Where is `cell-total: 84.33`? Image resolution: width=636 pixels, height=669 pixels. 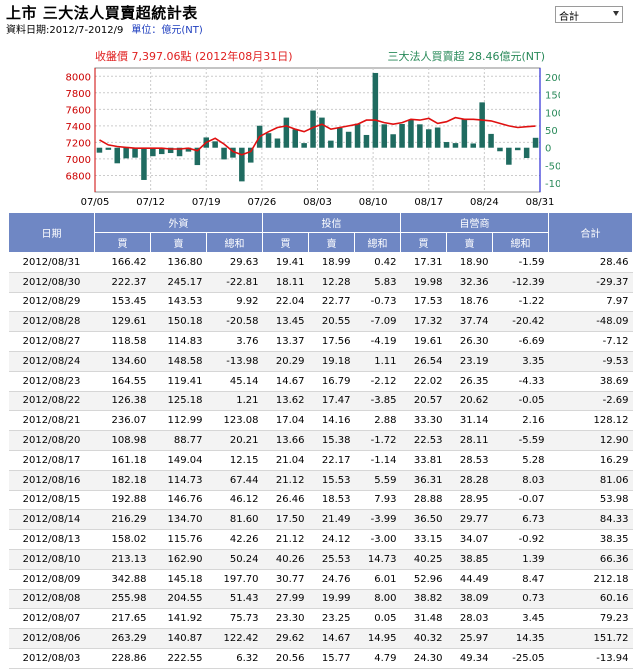 cell-total: 84.33 is located at coordinates (590, 520).